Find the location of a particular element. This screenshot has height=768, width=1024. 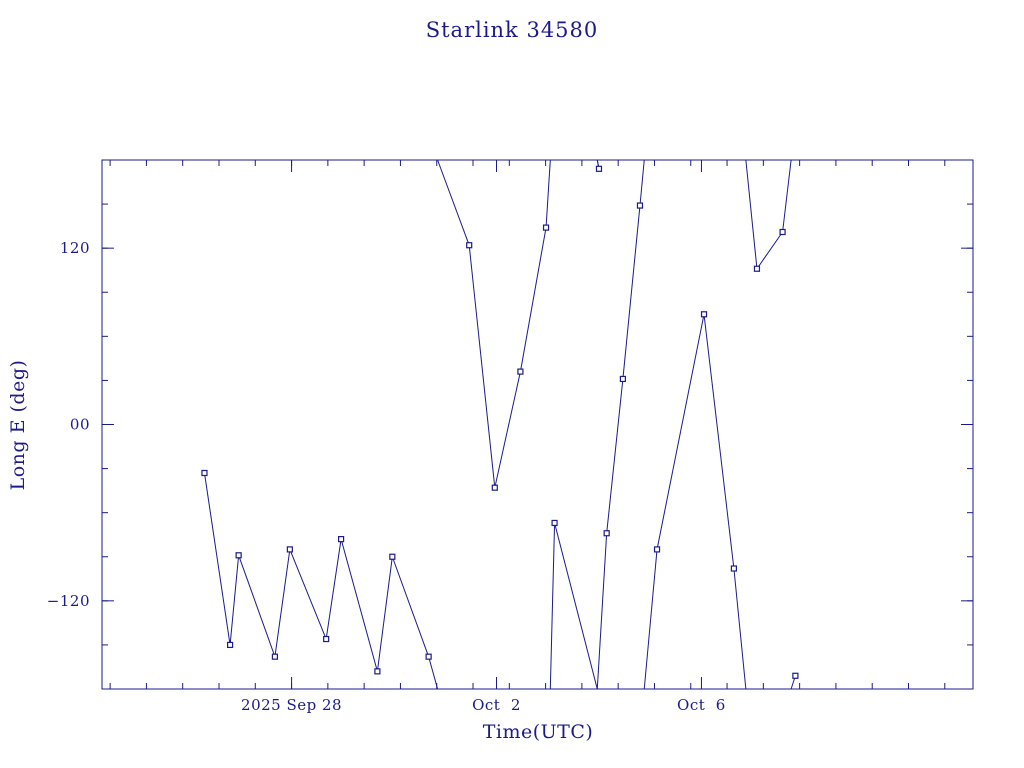

y-tick-label: 00 is located at coordinates (80, 425).